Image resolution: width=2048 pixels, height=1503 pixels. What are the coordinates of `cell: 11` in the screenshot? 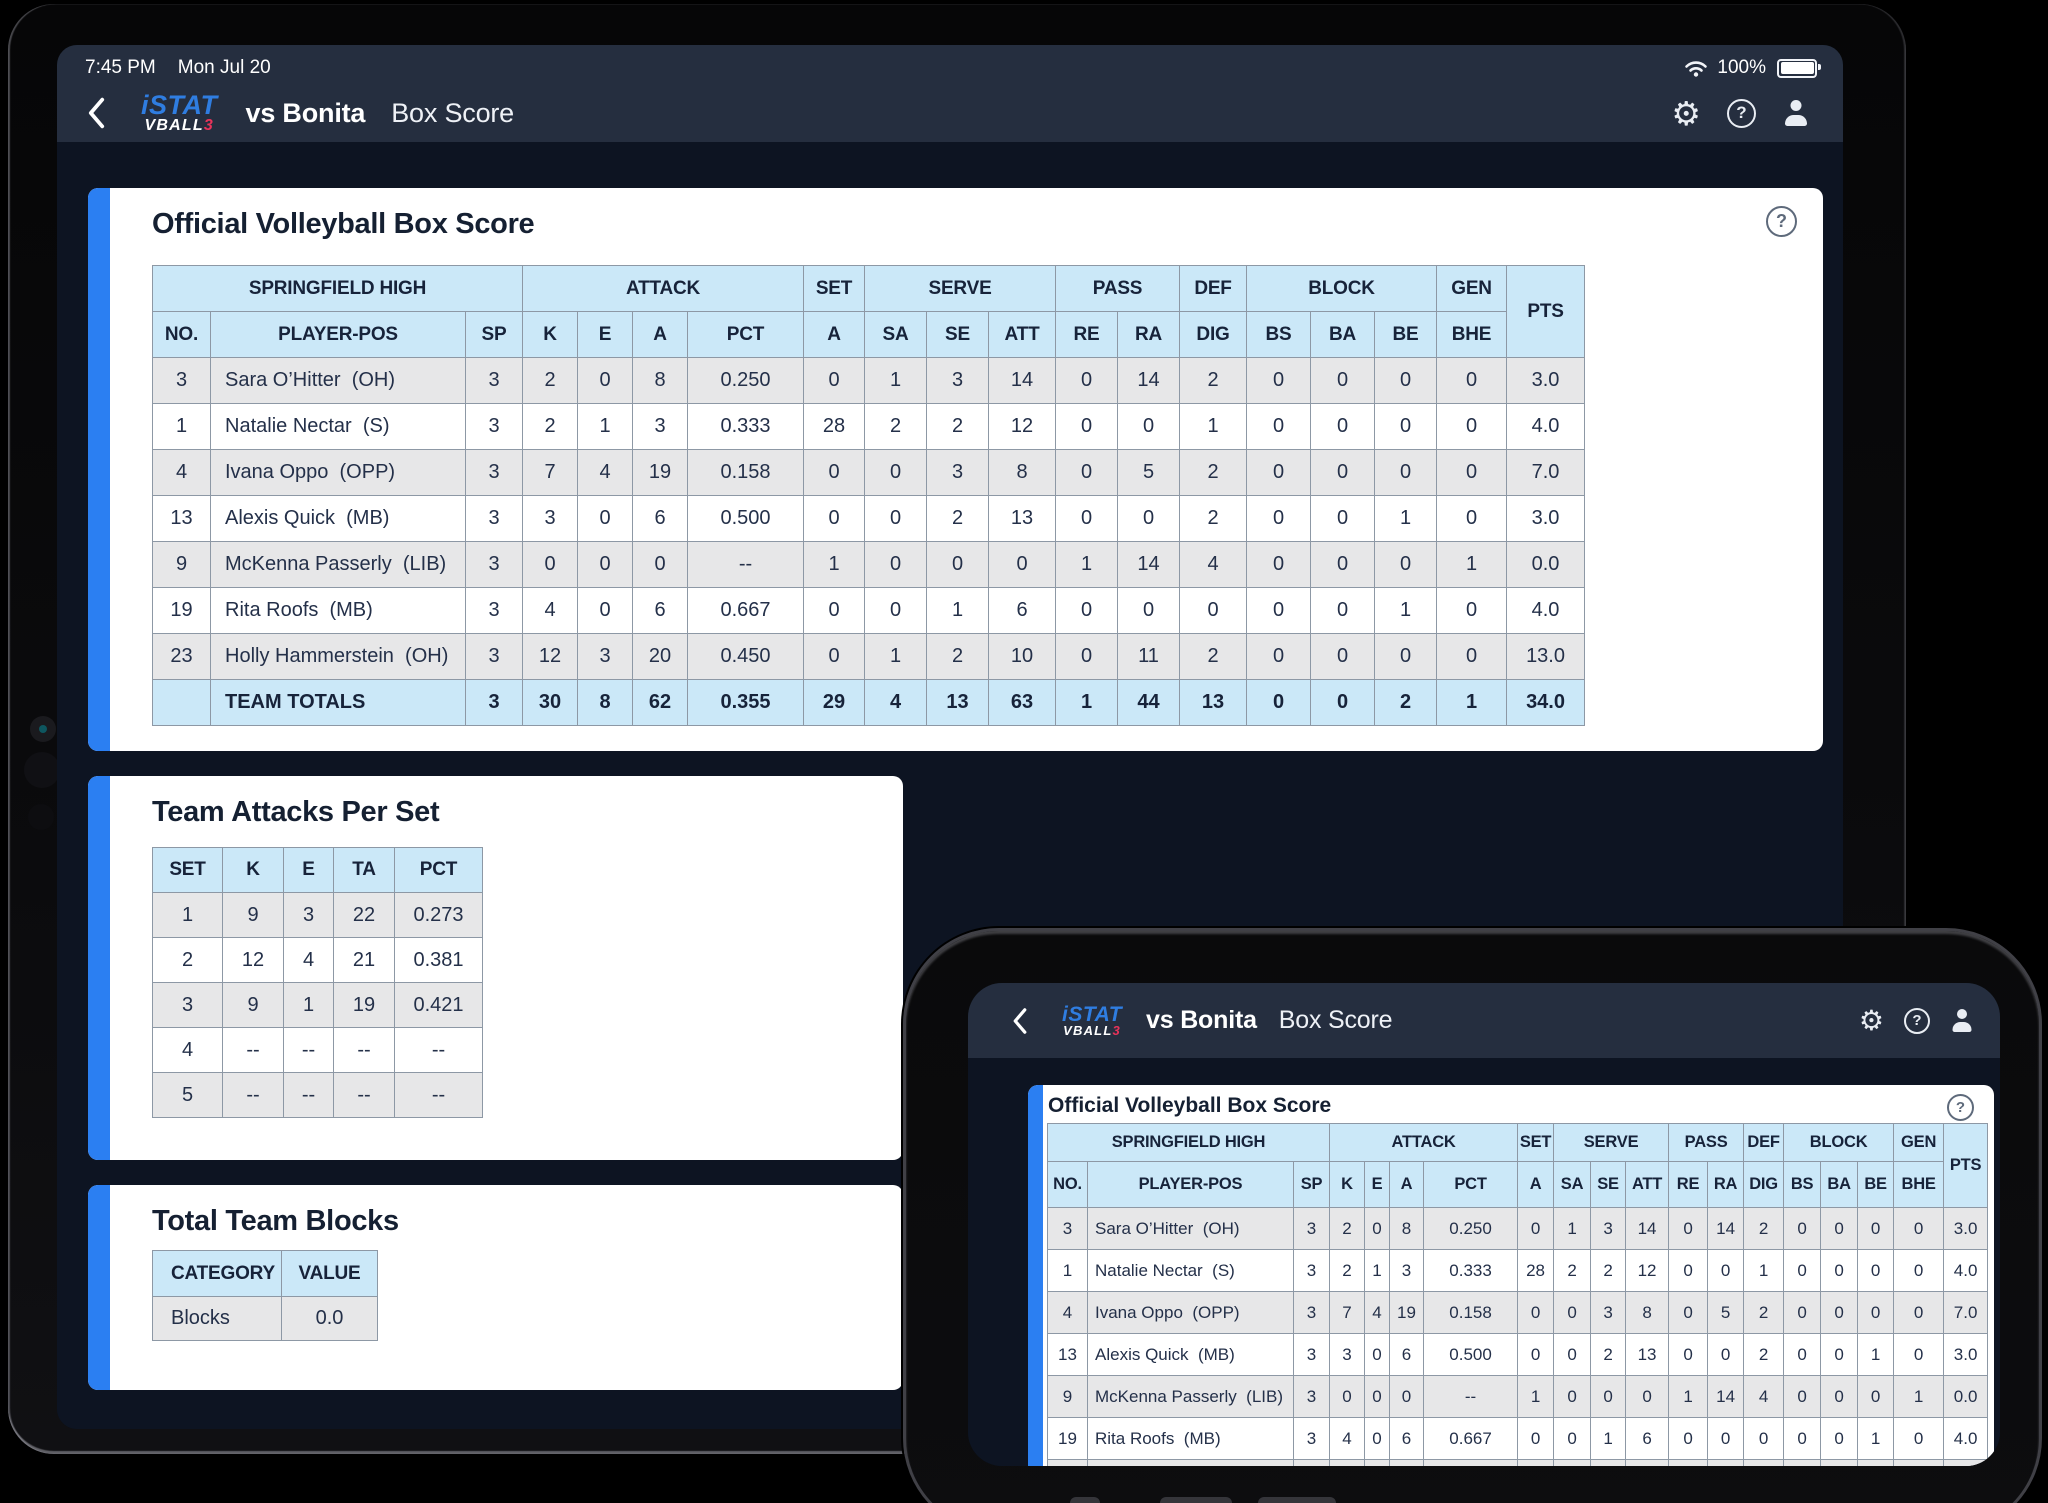 It's located at (1149, 656).